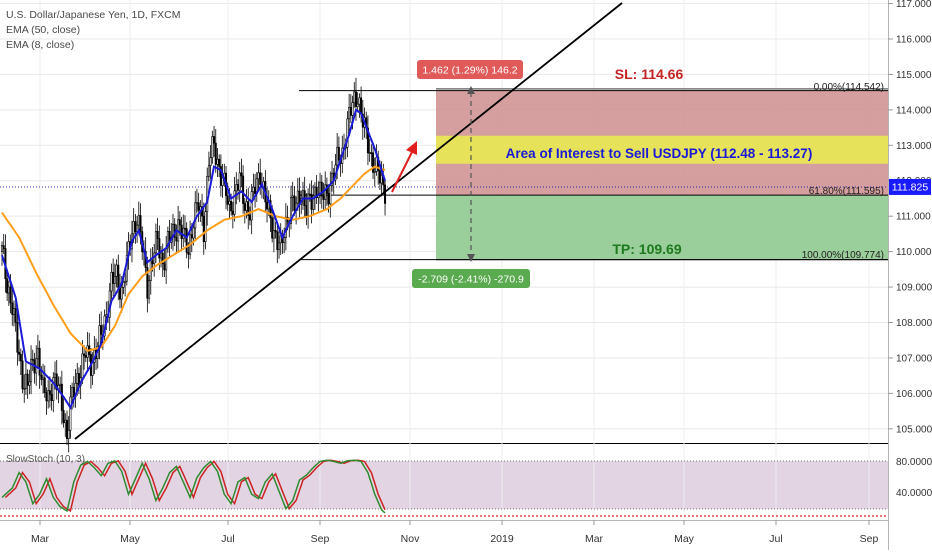 This screenshot has height=555, width=932. I want to click on time-tick-label: Jul, so click(775, 539).